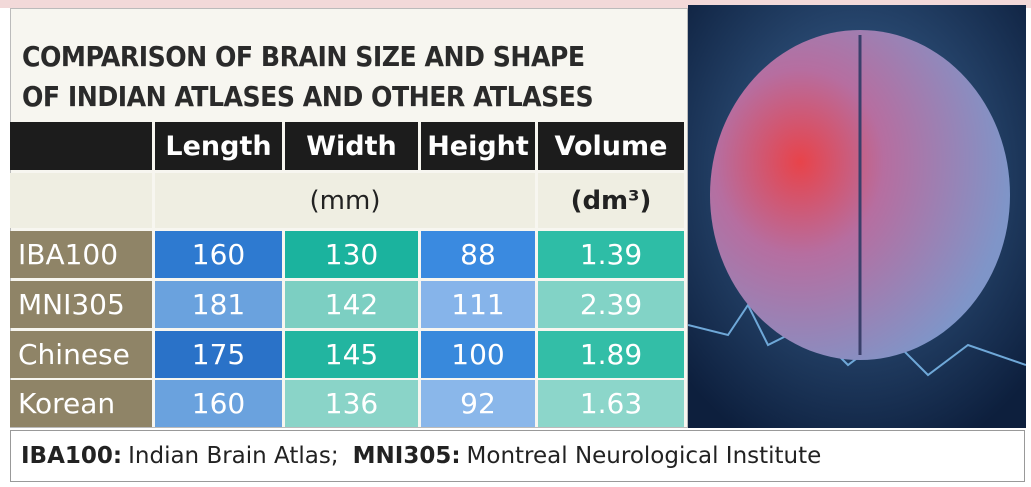 Image resolution: width=1031 pixels, height=487 pixels. What do you see at coordinates (81, 403) in the screenshot?
I see `row-label: Korean` at bounding box center [81, 403].